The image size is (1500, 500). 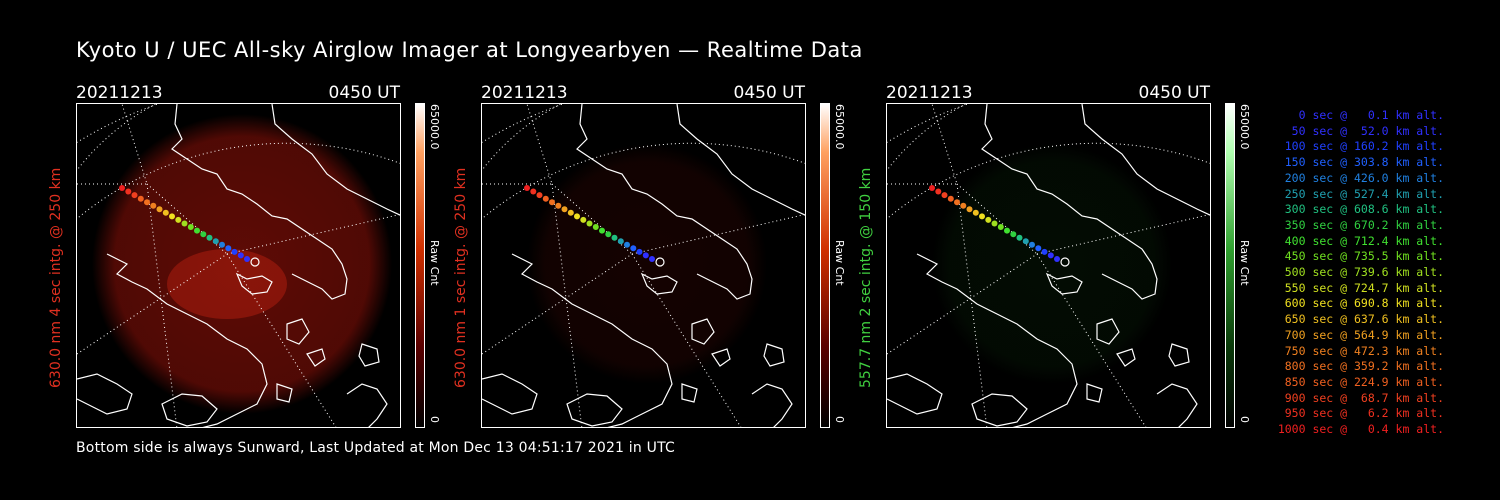 What do you see at coordinates (1364, 319) in the screenshot?
I see `legend-entry: 650 sec @ 637.6 km alt.` at bounding box center [1364, 319].